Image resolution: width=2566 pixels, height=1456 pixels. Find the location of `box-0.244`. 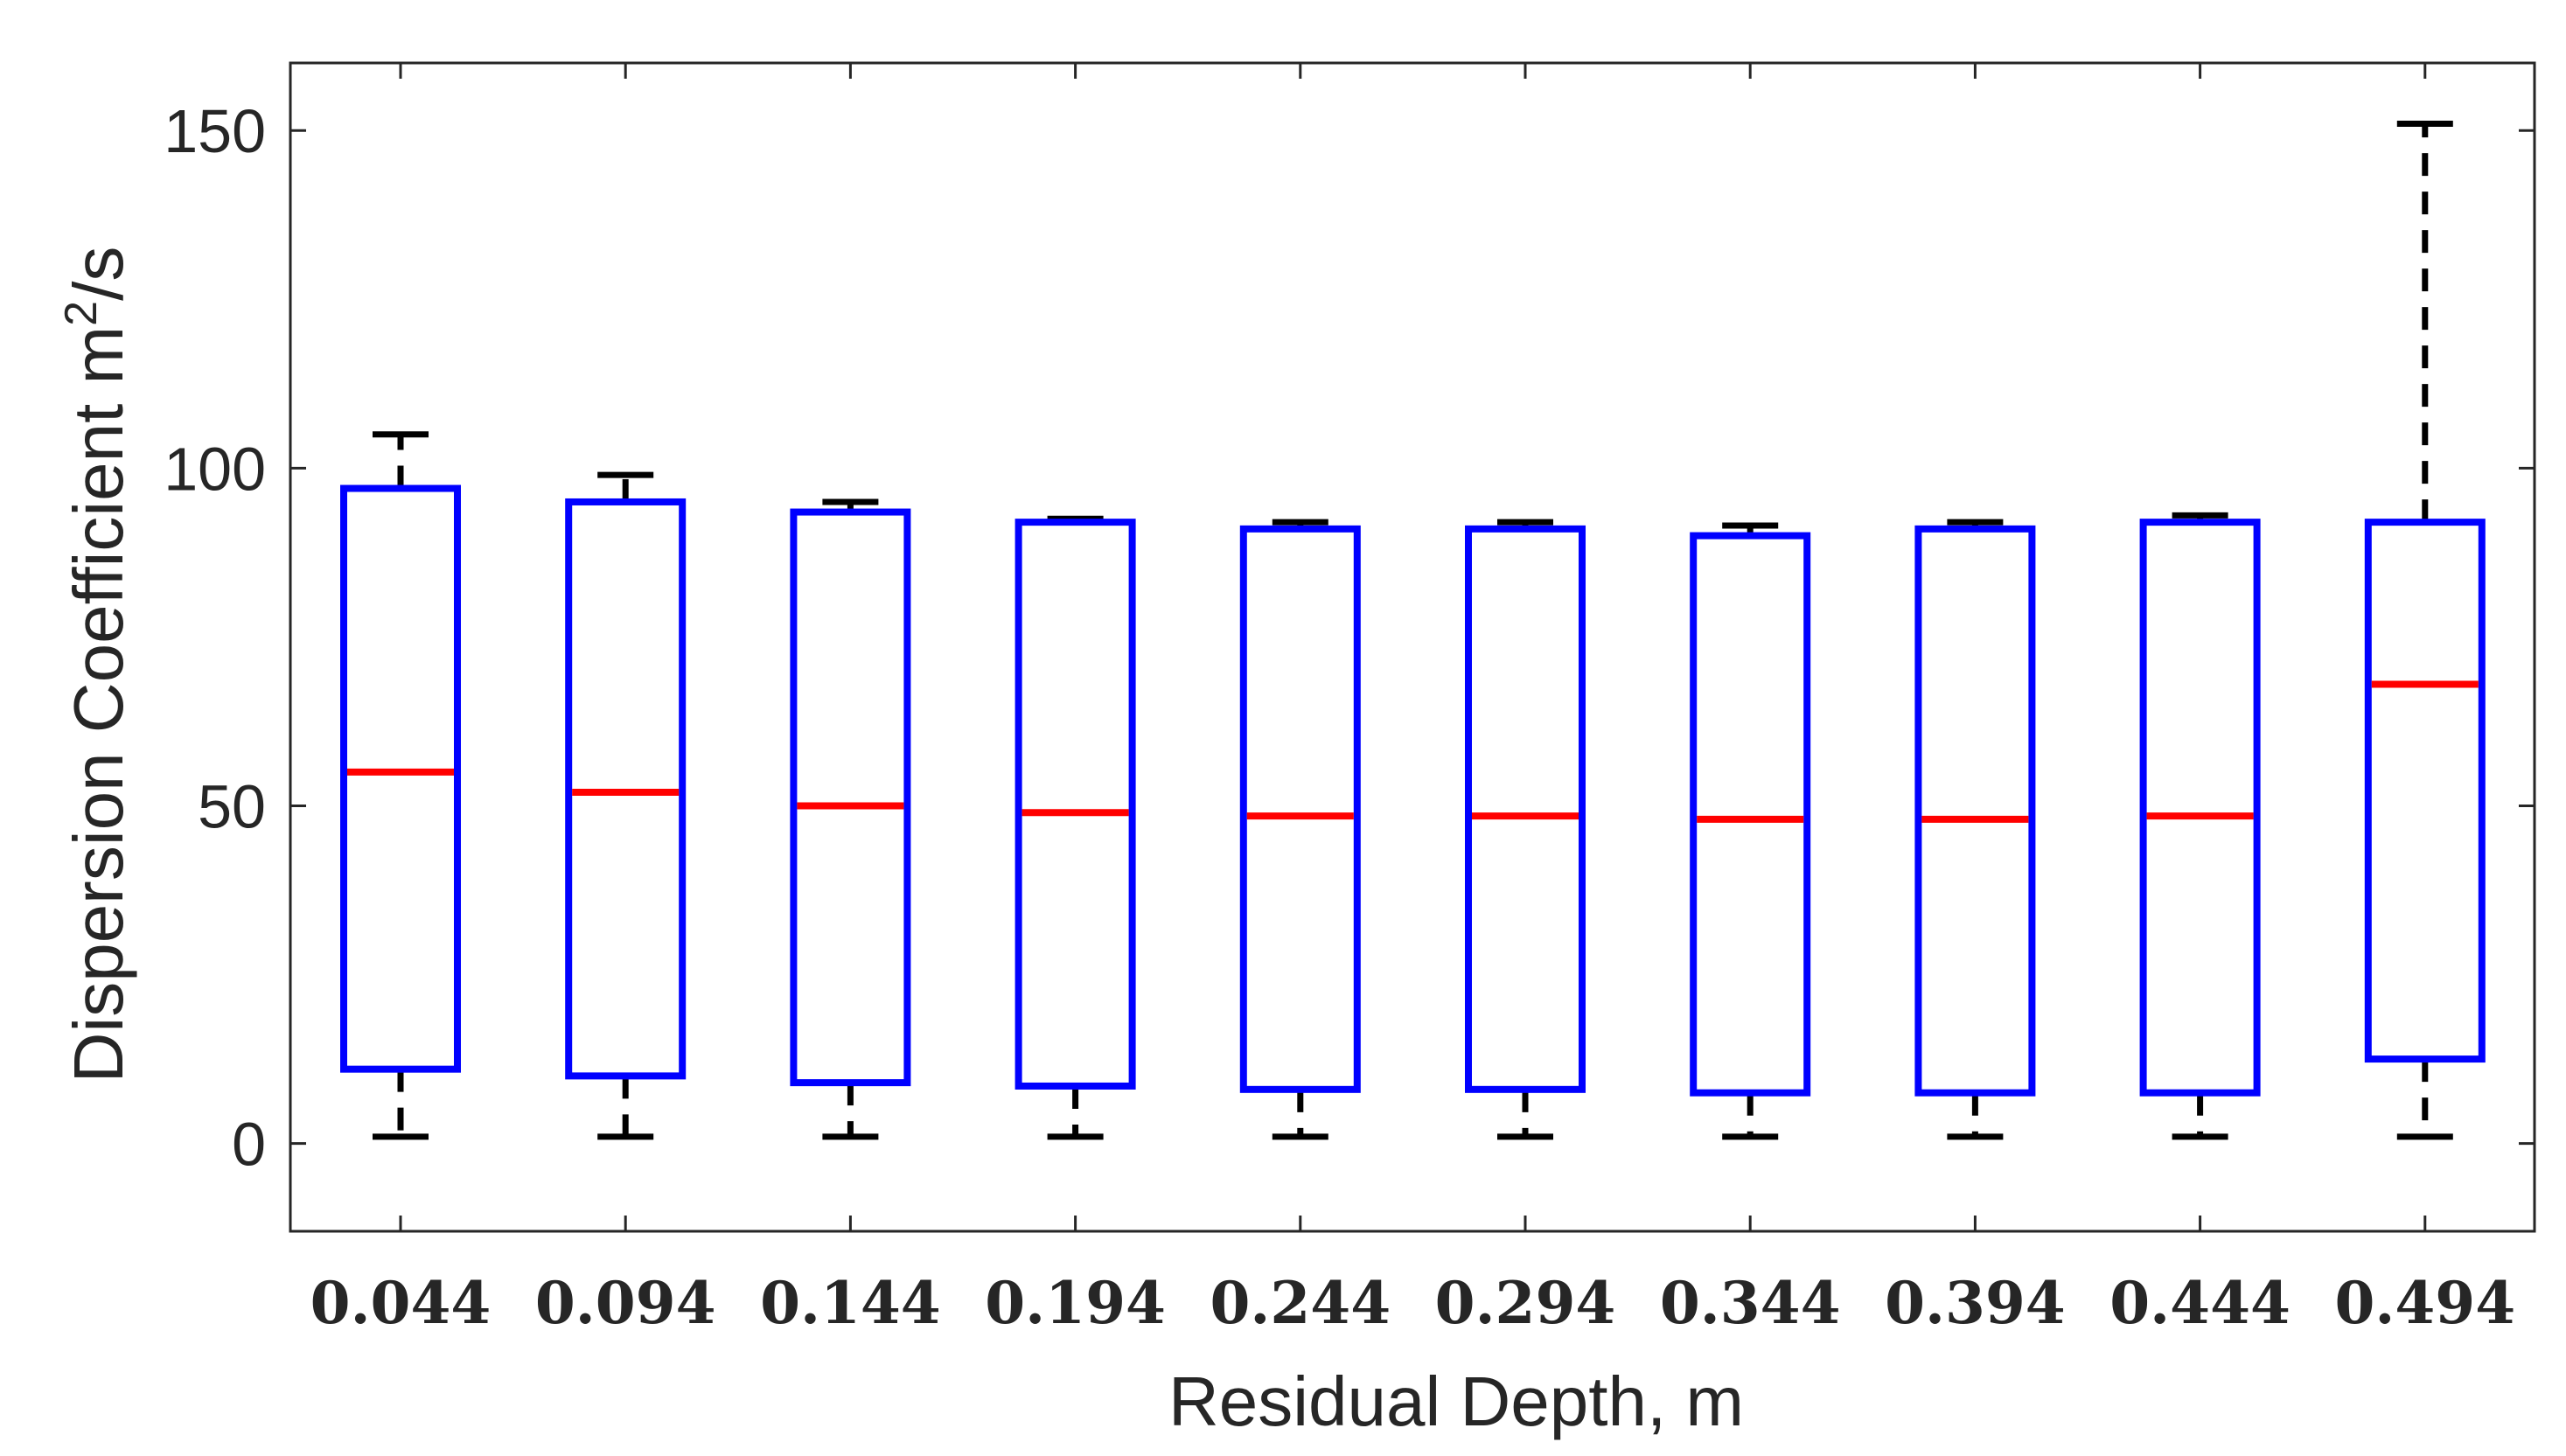

box-0.244 is located at coordinates (1300, 829).